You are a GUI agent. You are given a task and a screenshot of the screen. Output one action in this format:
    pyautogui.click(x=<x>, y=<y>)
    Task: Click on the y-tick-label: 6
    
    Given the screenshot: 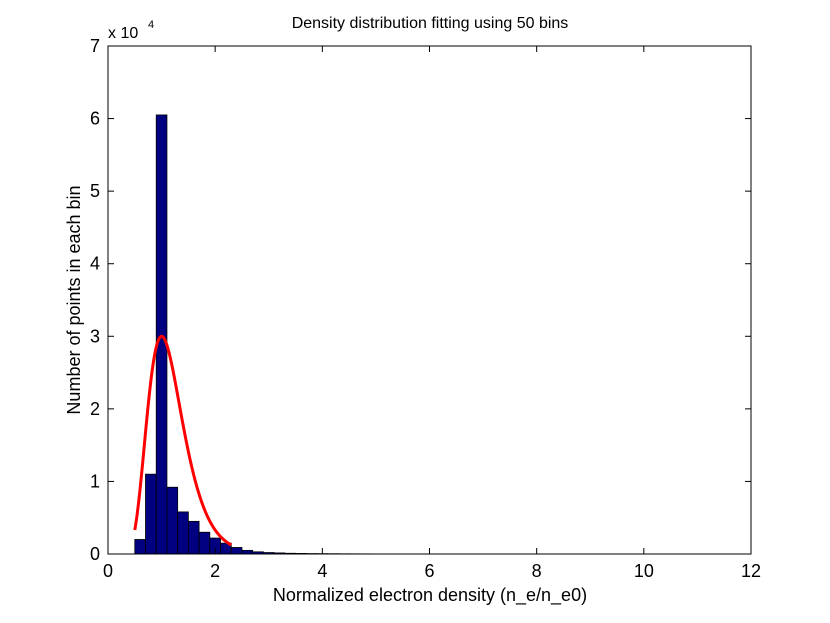 What is the action you would take?
    pyautogui.click(x=95, y=119)
    